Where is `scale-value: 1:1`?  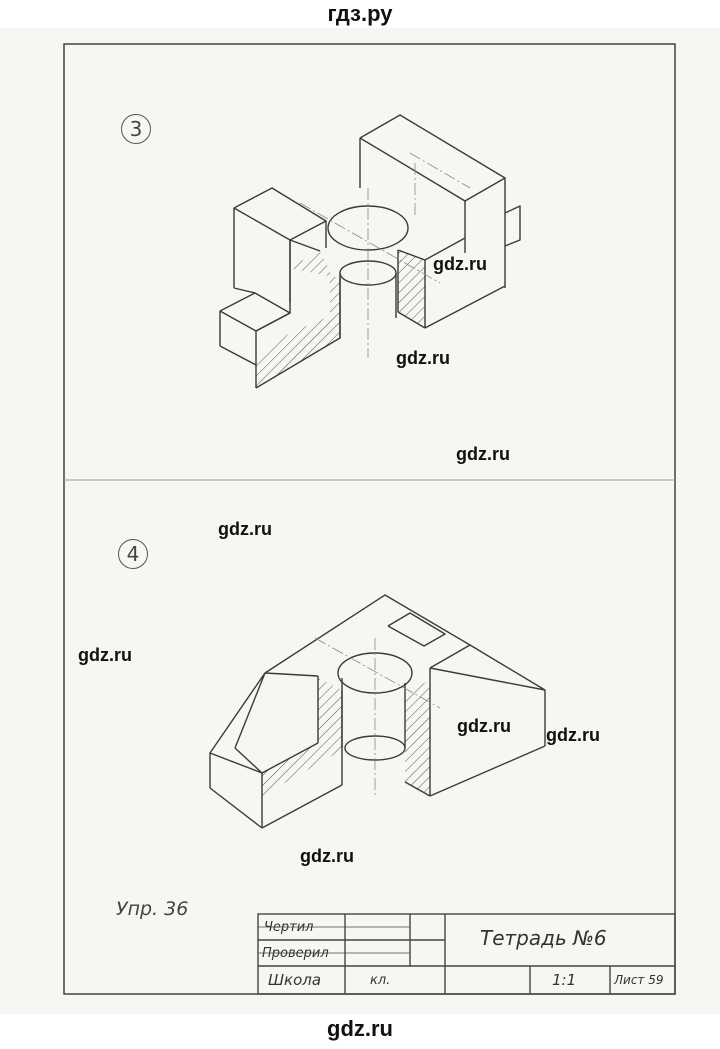
scale-value: 1:1 is located at coordinates (564, 980).